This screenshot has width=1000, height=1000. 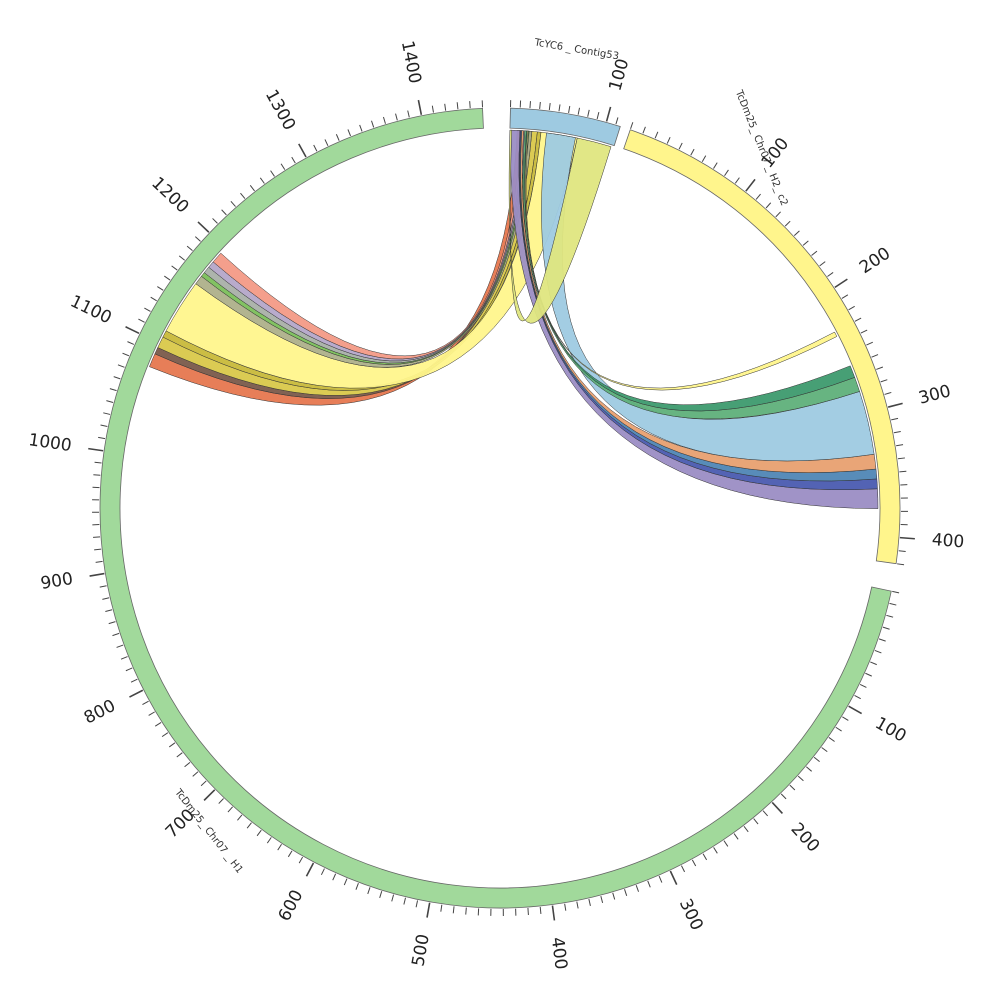 What do you see at coordinates (421, 950) in the screenshot?
I see `tick-label-h1-500: 500` at bounding box center [421, 950].